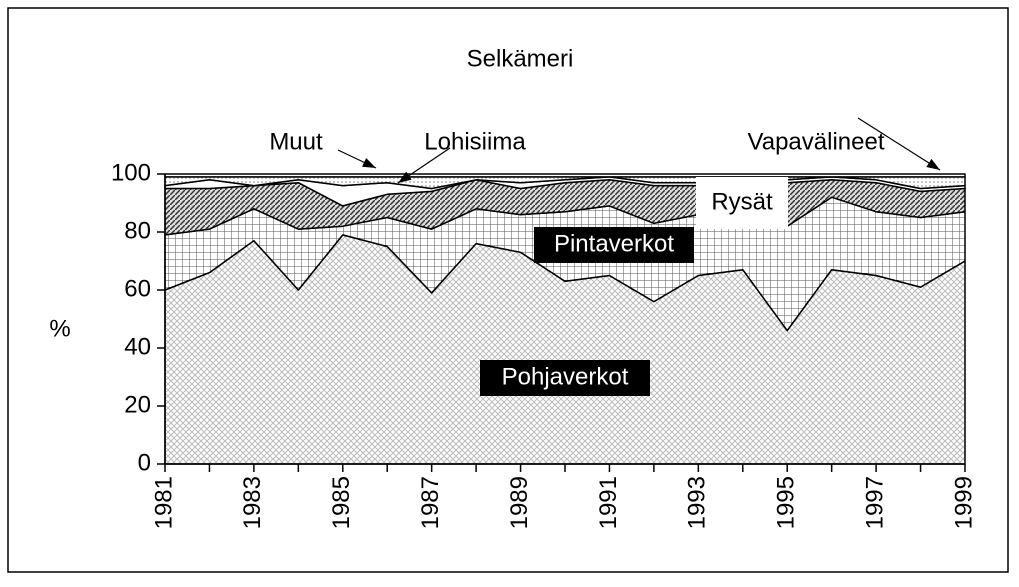 The height and width of the screenshot is (587, 1019). What do you see at coordinates (475, 141) in the screenshot?
I see `series-label: Lohisiima` at bounding box center [475, 141].